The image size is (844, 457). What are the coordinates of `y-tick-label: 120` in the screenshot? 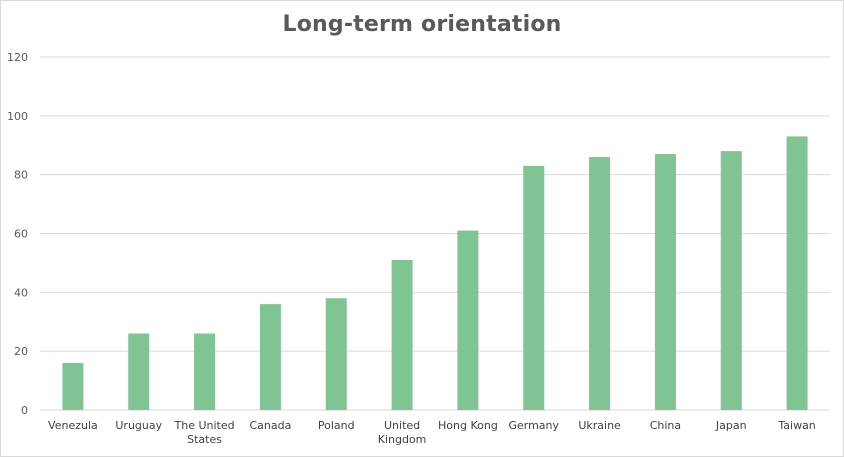 It's located at (17, 57).